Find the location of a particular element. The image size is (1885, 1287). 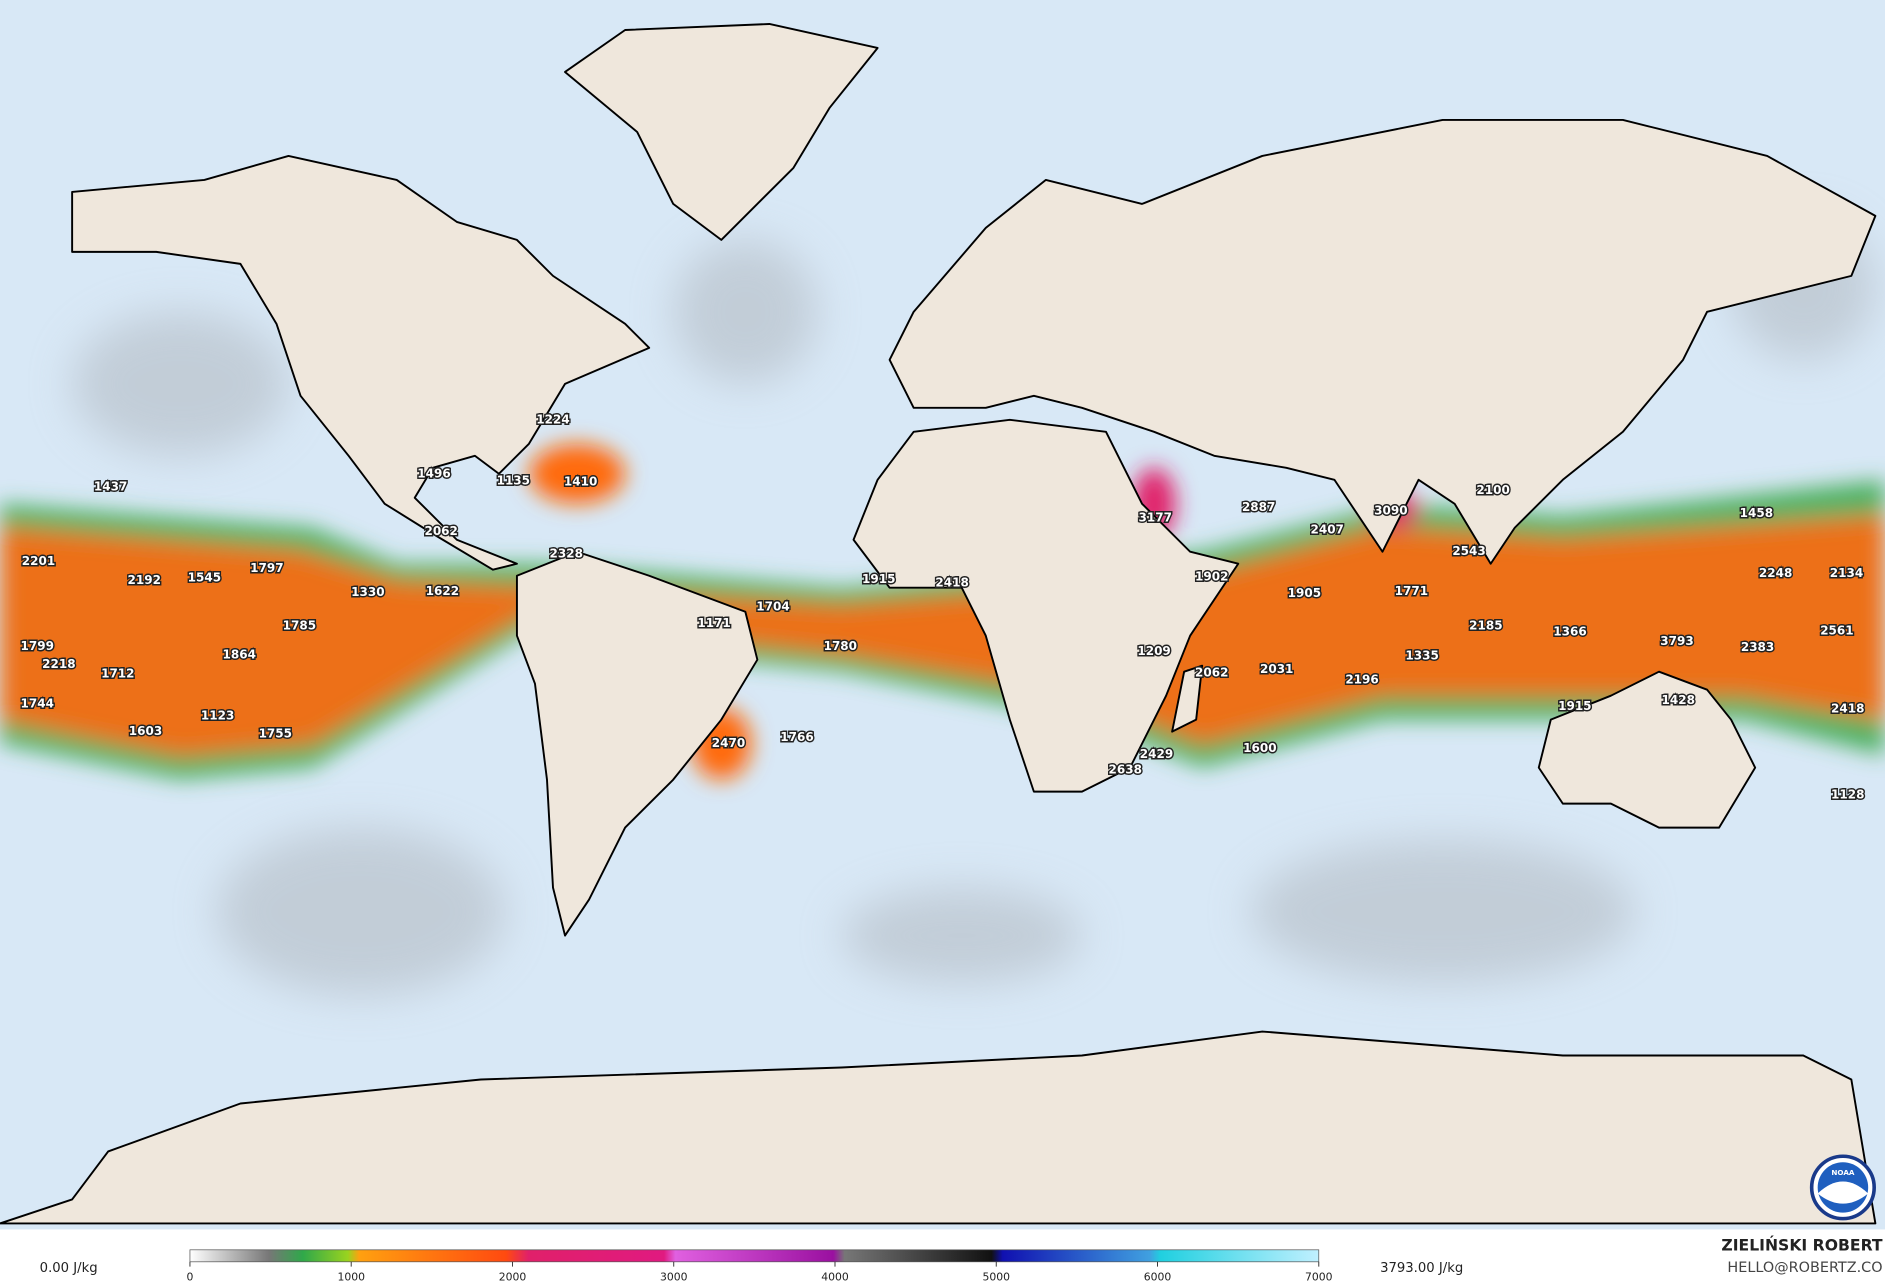

value-label: 1428 is located at coordinates (1678, 700).